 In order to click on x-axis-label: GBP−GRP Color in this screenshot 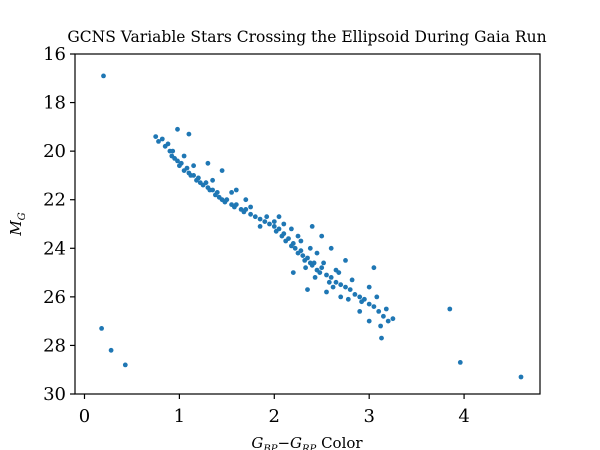, I will do `click(307, 442)`.